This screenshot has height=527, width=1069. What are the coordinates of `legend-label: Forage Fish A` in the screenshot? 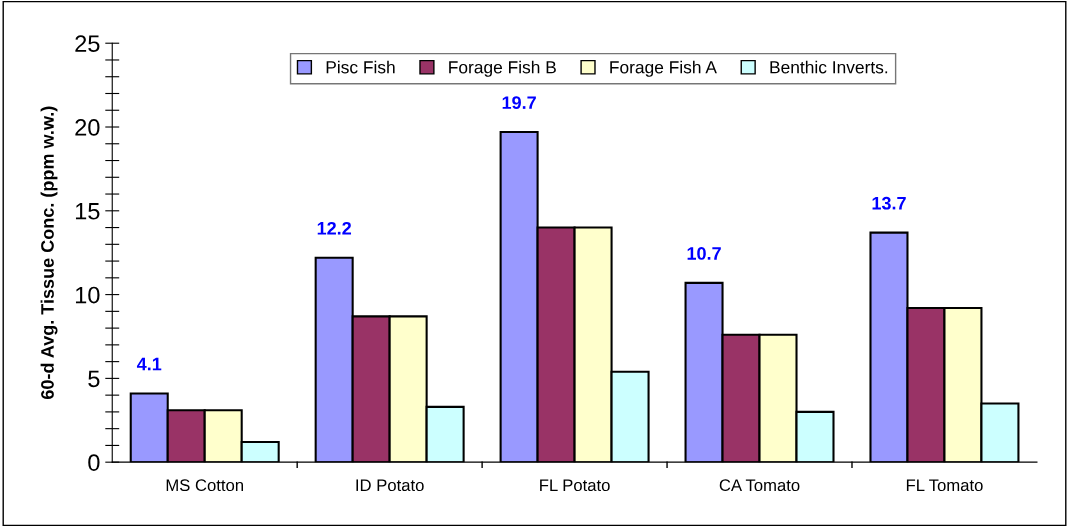 It's located at (663, 68).